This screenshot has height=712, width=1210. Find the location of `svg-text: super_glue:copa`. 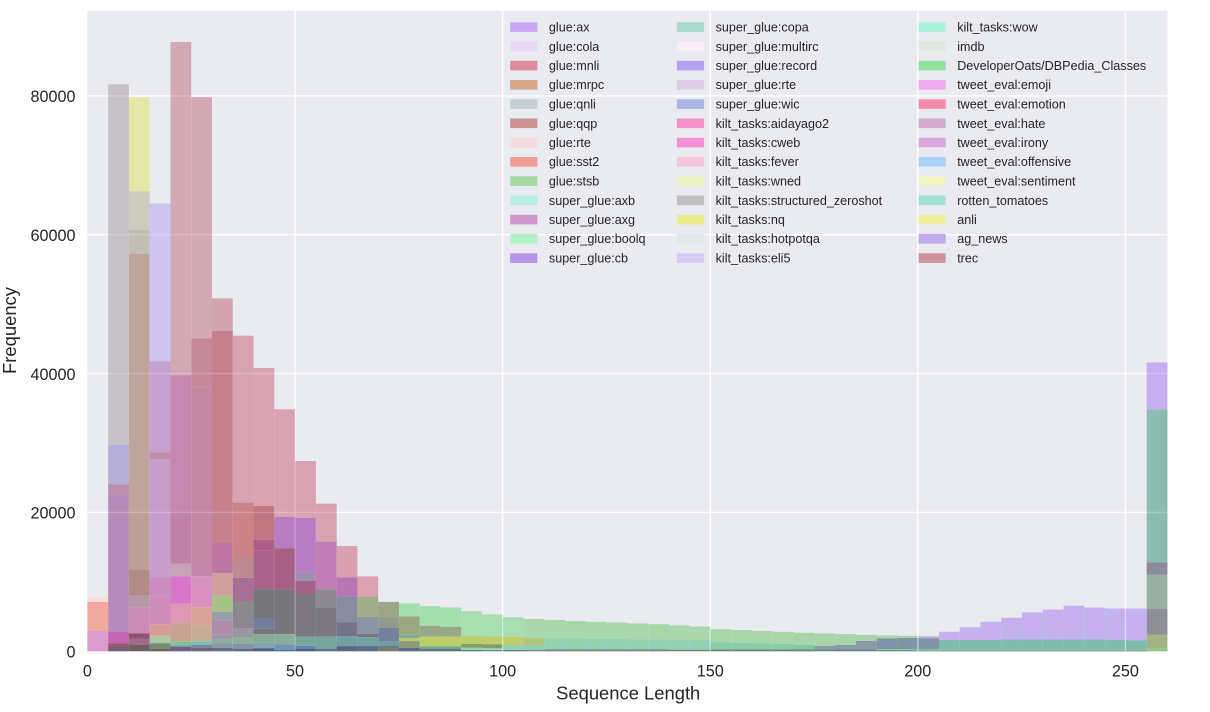

svg-text: super_glue:copa is located at coordinates (762, 28).